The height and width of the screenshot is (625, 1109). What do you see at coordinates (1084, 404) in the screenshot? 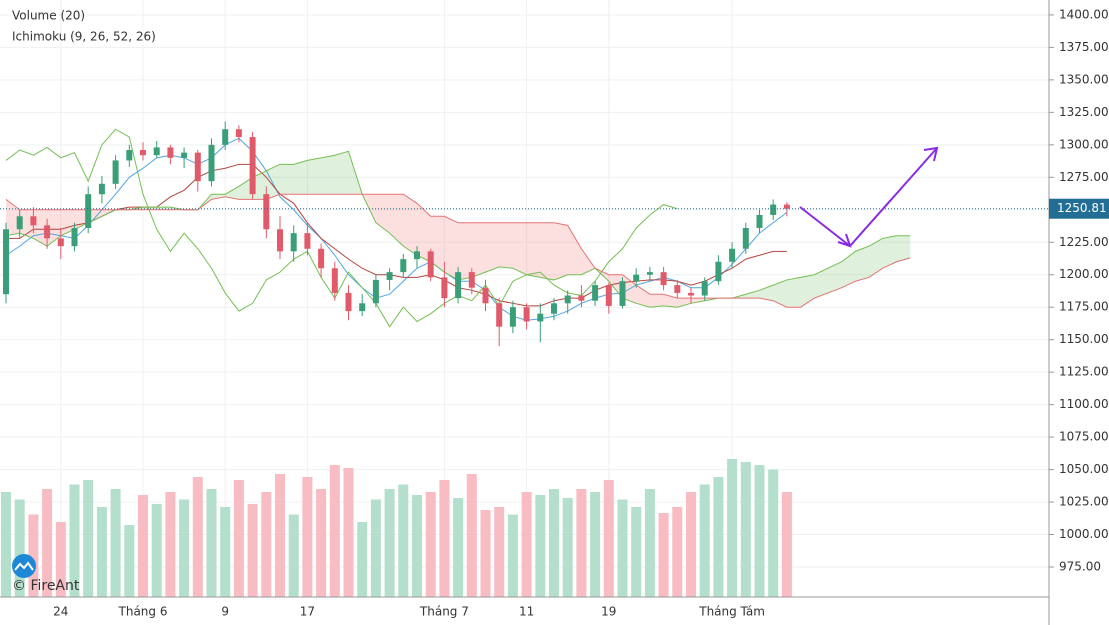
I see `y-tick-label: 1100.00` at bounding box center [1084, 404].